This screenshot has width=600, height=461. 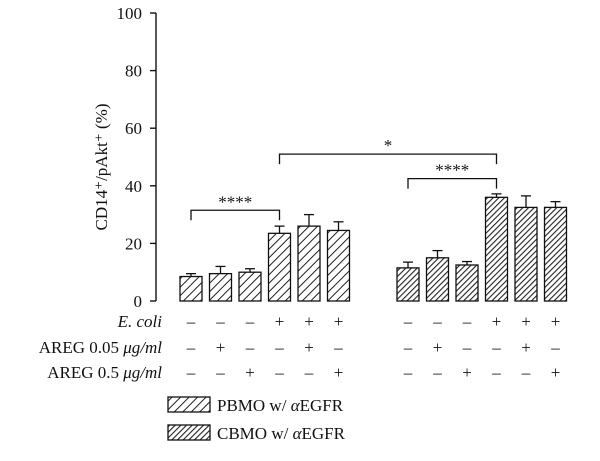 I want to click on condition-label-main: AREG 0.5, so click(x=85, y=372).